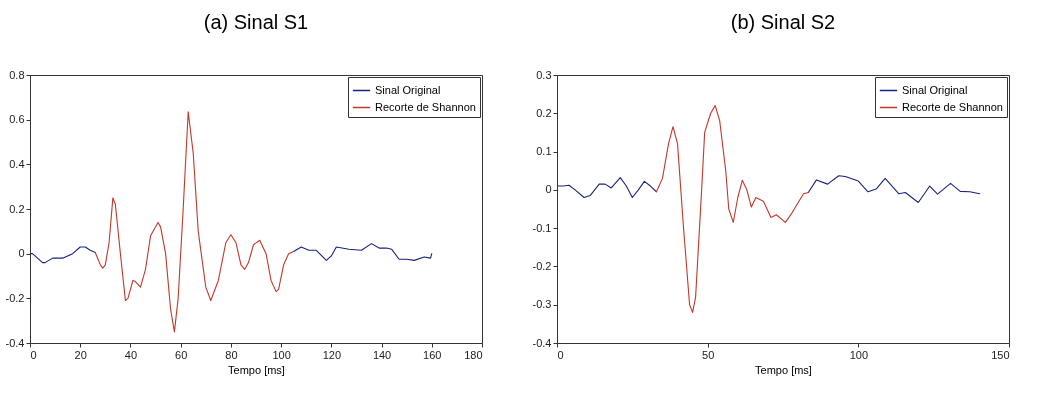 This screenshot has width=1052, height=403. Describe the element at coordinates (332, 354) in the screenshot. I see `x-tick-label: 120` at that location.